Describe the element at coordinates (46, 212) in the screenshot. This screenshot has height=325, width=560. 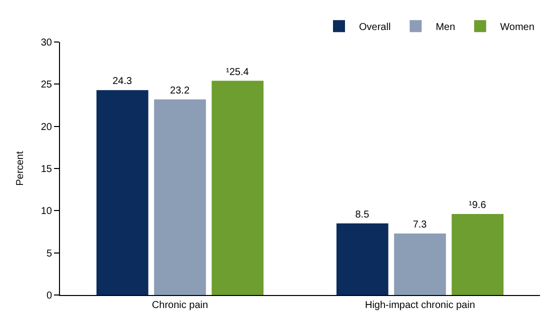
I see `y-tick-label: 10` at that location.